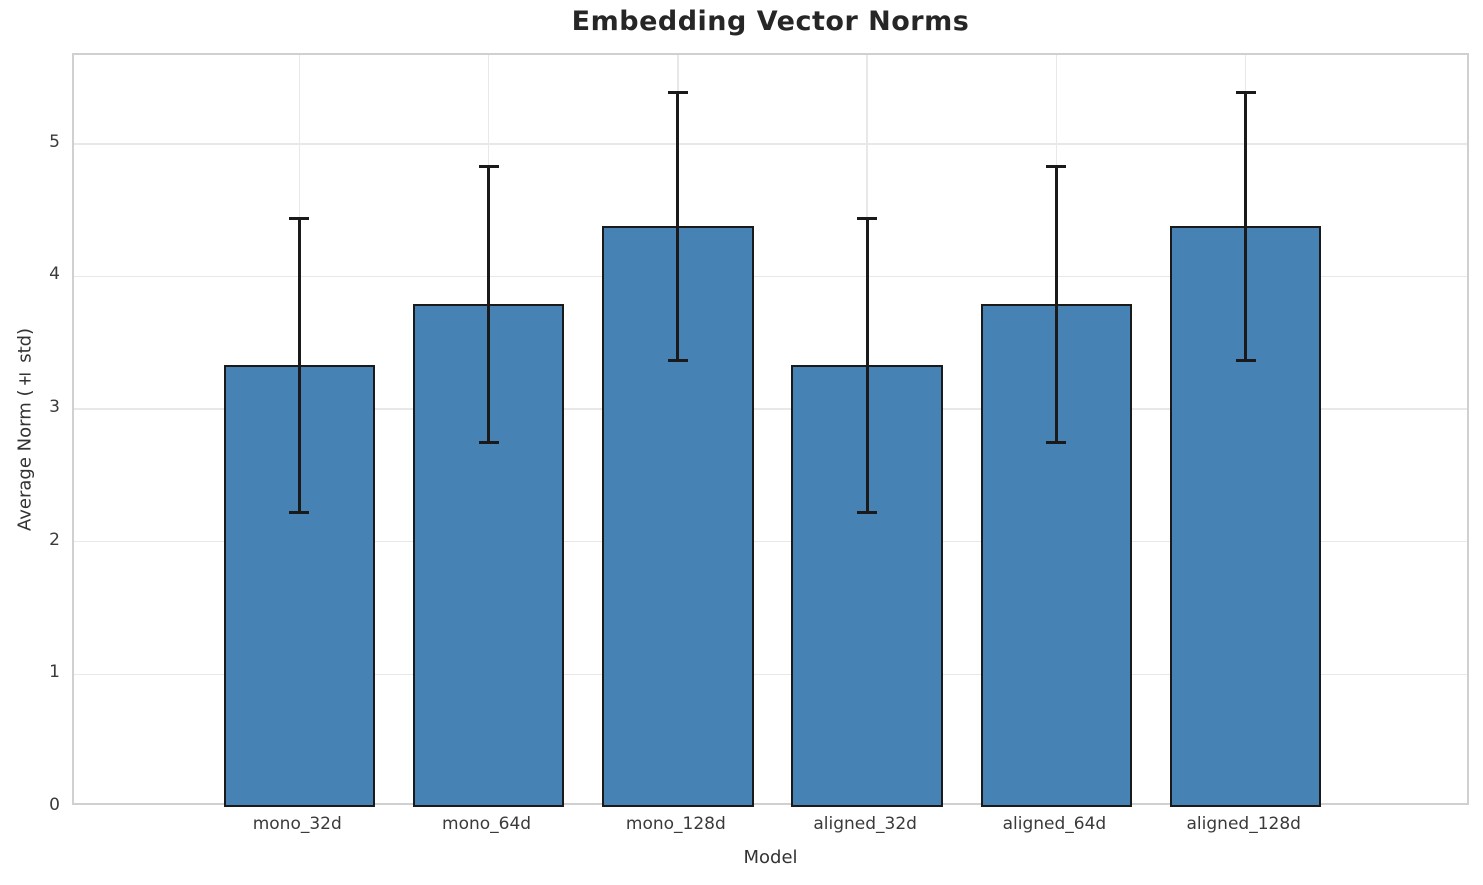 The width and height of the screenshot is (1483, 885). I want to click on y-tick-label: 3, so click(54, 407).